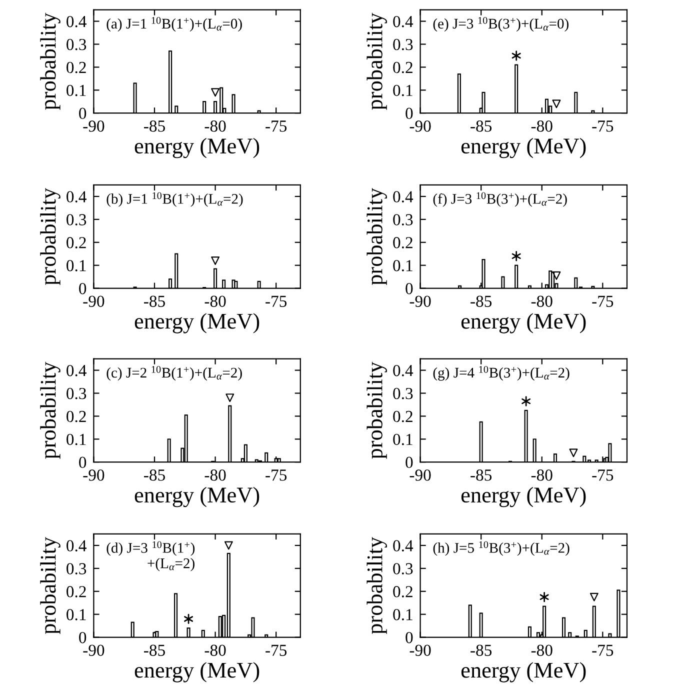 The width and height of the screenshot is (689, 698). Describe the element at coordinates (501, 548) in the screenshot. I see `chart-title: (h) J=5 $^{10}$B(3$^{+}$)+(L$_{α}$=2)` at that location.